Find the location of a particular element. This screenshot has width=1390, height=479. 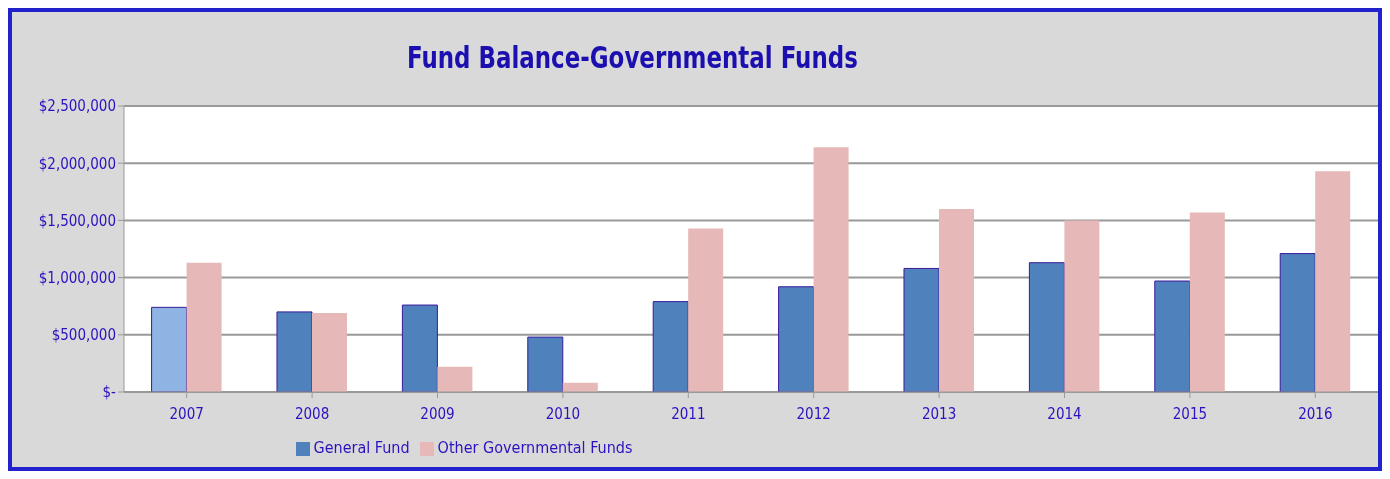

x-tick-label: 2013 is located at coordinates (939, 413).